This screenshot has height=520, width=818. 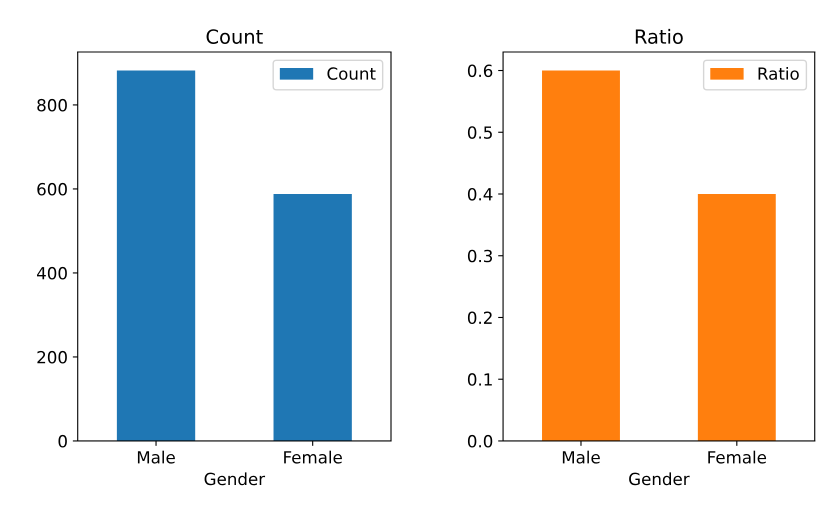 I want to click on y-tick-label: 0.0, so click(x=480, y=441).